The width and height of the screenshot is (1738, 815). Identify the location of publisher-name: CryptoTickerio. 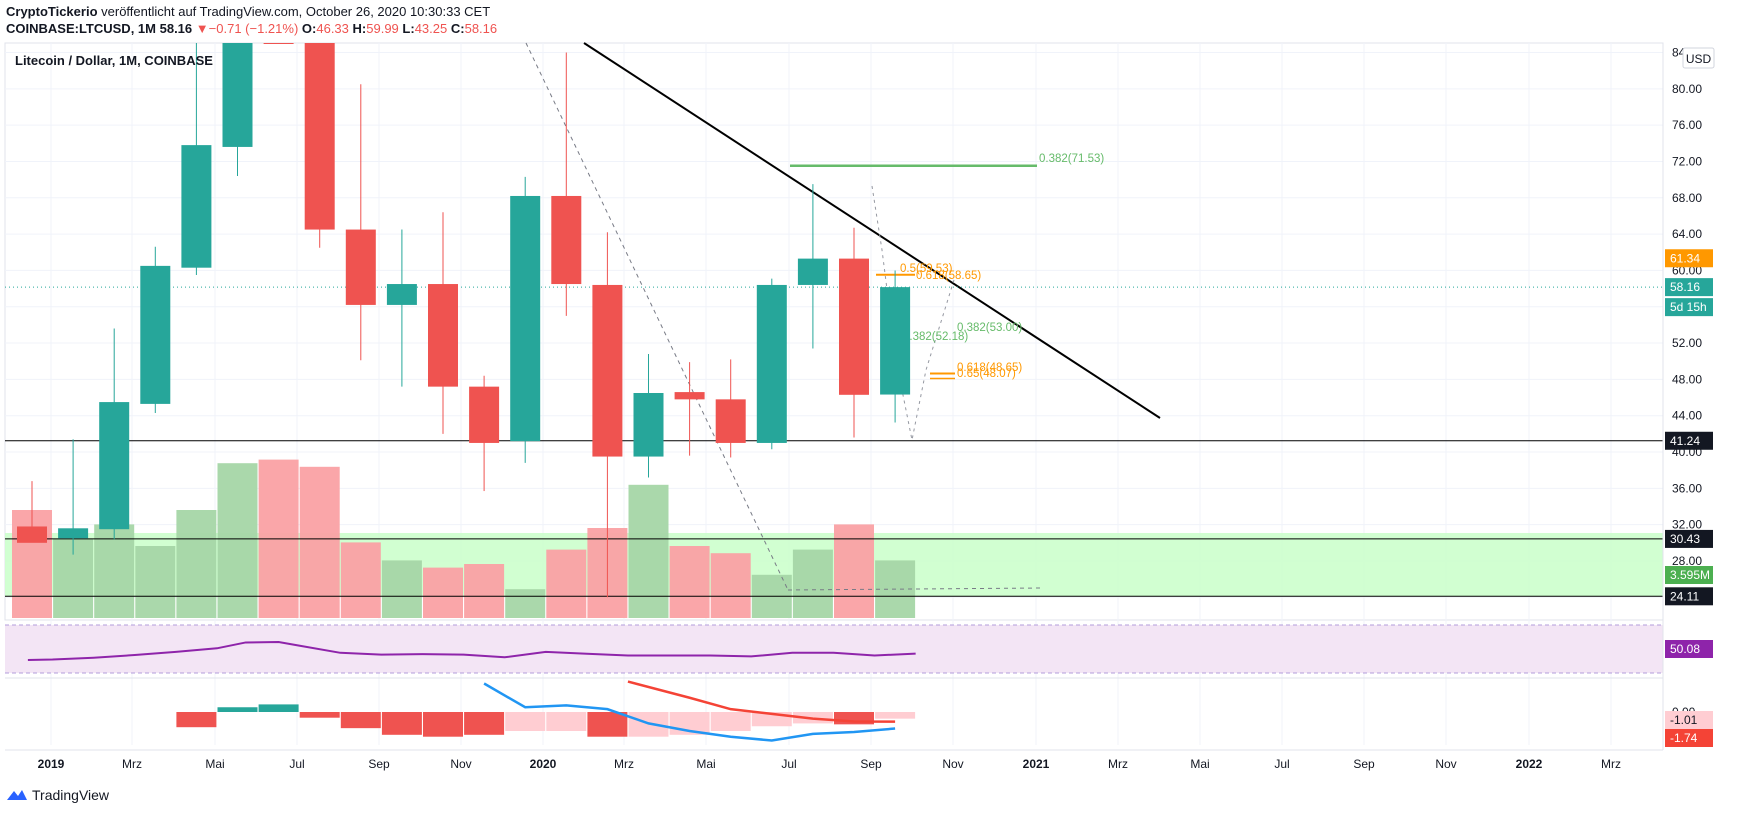
(52, 11).